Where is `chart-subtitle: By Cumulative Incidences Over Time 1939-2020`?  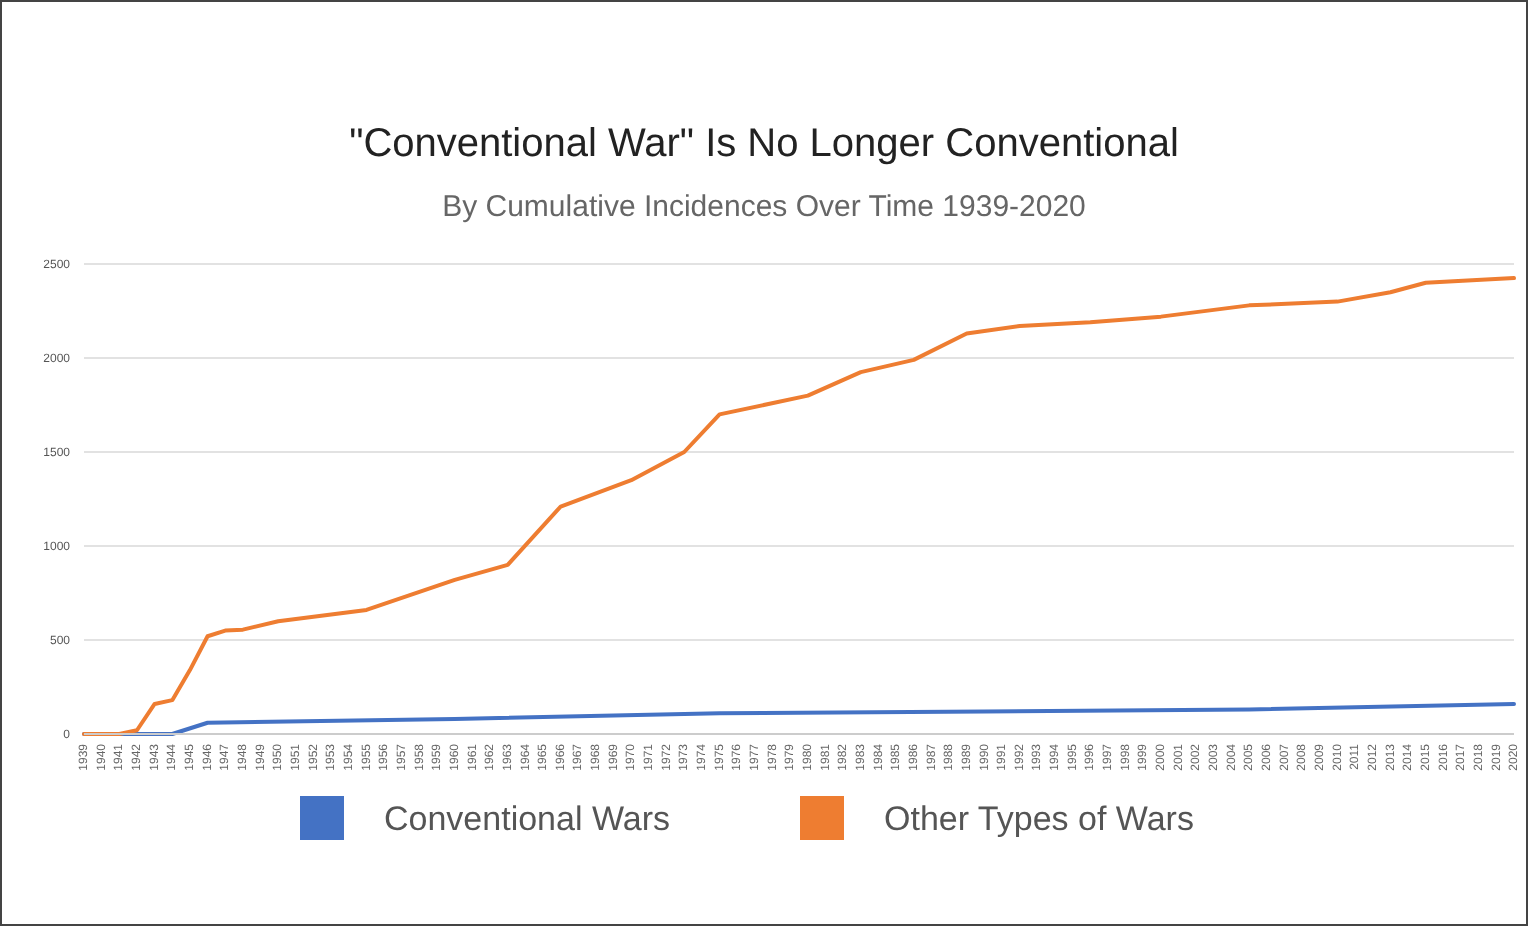
chart-subtitle: By Cumulative Incidences Over Time 1939-2020 is located at coordinates (764, 207).